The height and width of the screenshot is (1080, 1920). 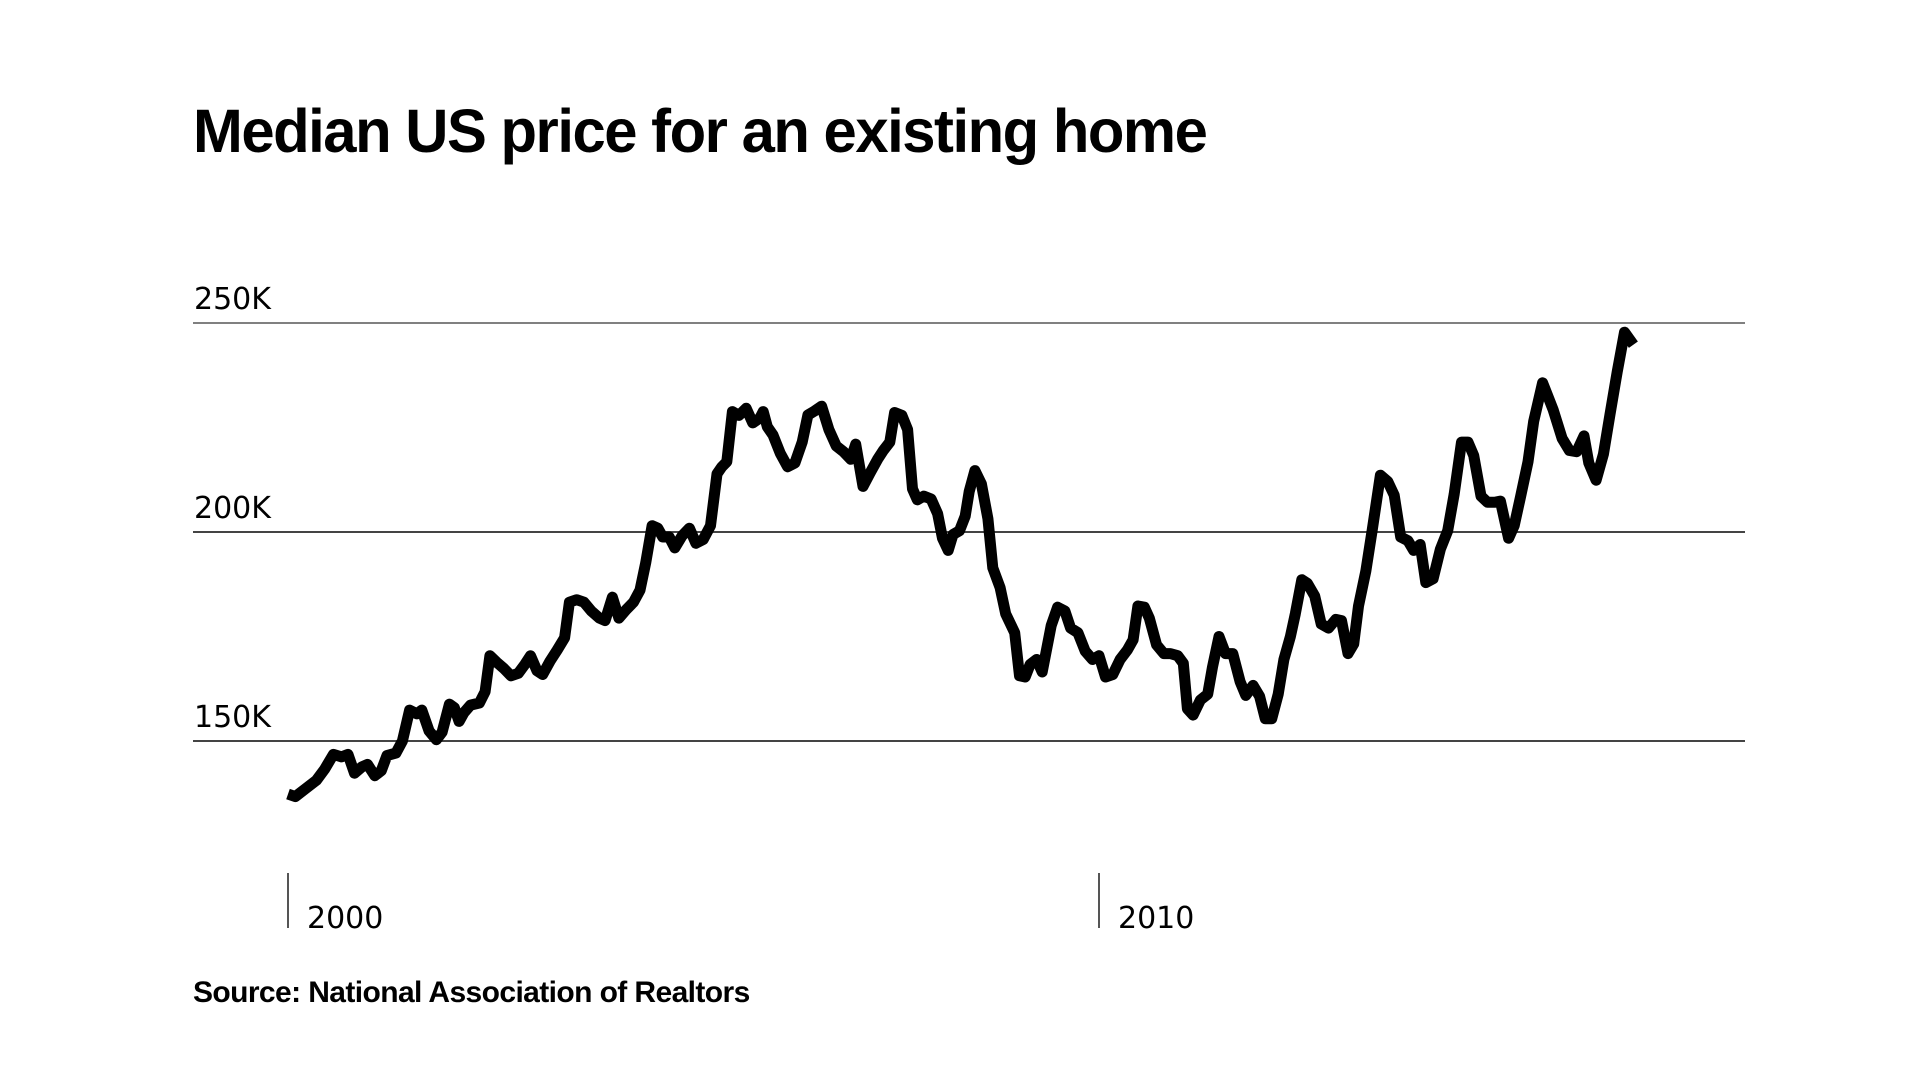 I want to click on x-tick-label: 2000, so click(x=345, y=918).